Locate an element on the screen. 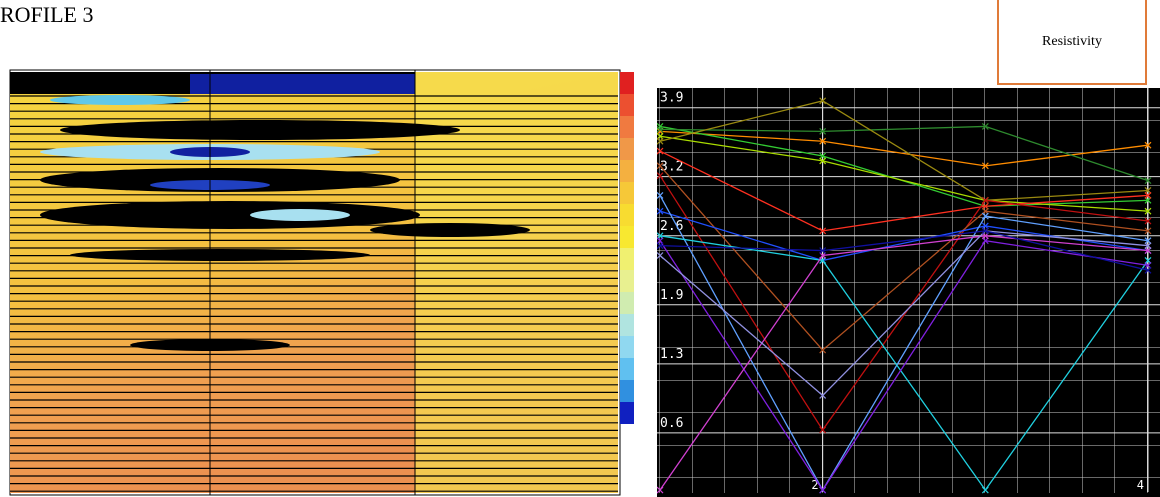 The width and height of the screenshot is (1160, 497). y-tick-label: 1.3 is located at coordinates (671, 354).